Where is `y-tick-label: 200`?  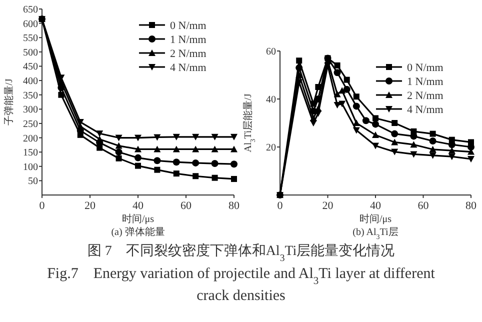 y-tick-label: 200 is located at coordinates (30, 138).